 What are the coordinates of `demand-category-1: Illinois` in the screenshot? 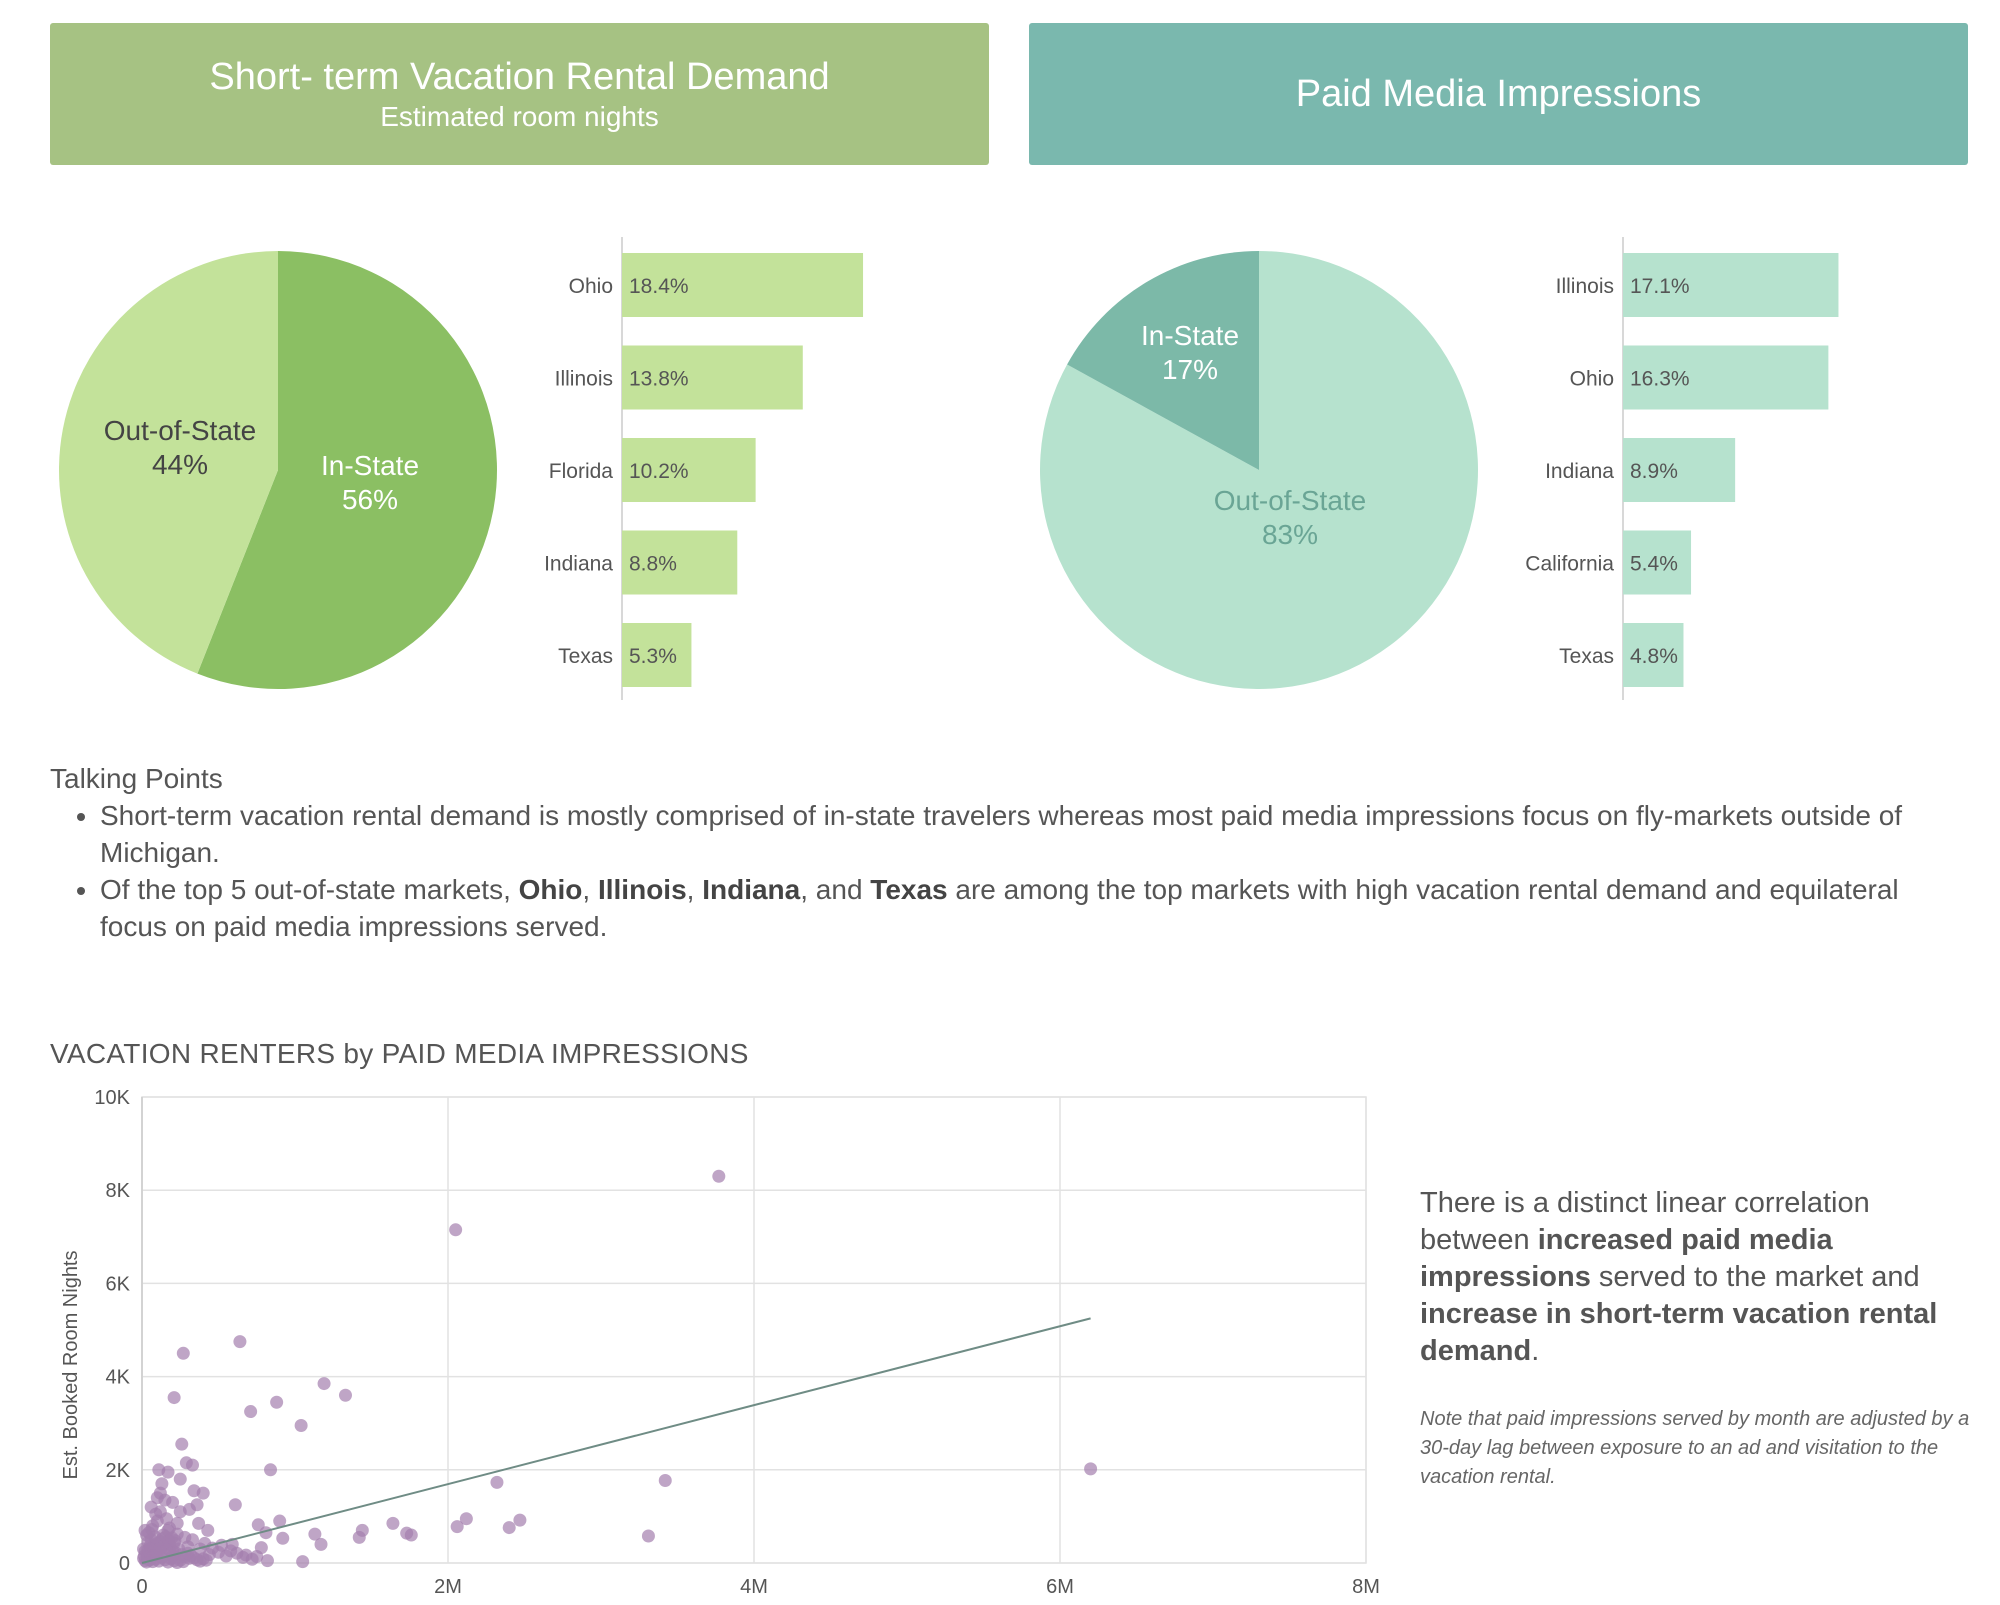 It's located at (584, 379).